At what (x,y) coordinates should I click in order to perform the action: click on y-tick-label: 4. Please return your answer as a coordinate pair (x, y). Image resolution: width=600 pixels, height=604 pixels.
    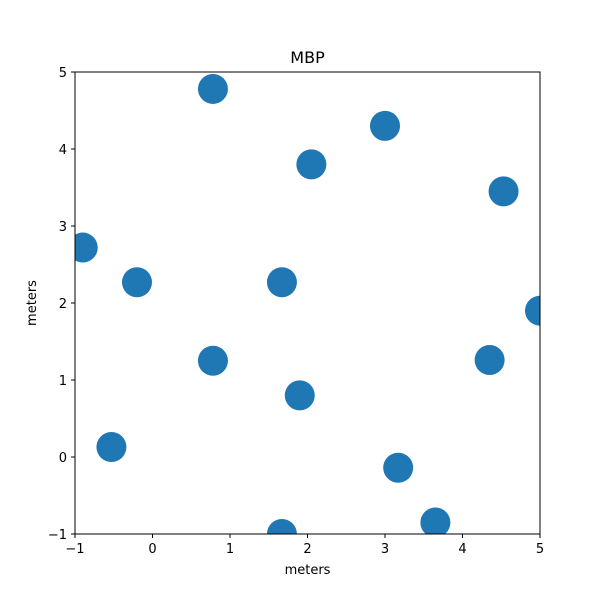
    Looking at the image, I should click on (63, 150).